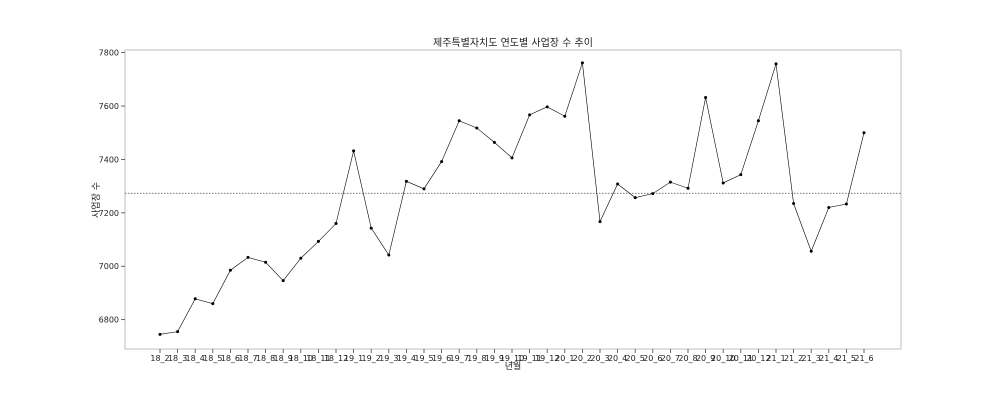 The height and width of the screenshot is (400, 1000). Describe the element at coordinates (564, 358) in the screenshot. I see `x-tick-label: 20_1` at that location.